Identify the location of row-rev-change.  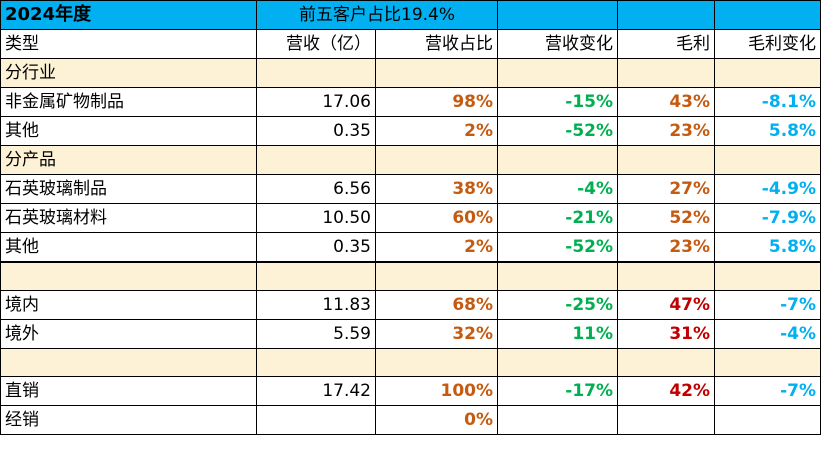
(558, 419).